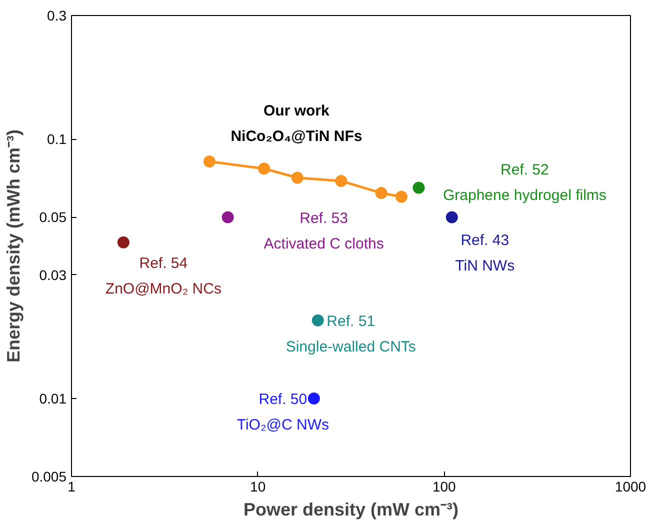  Describe the element at coordinates (283, 412) in the screenshot. I see `series-label: Ref. 50 TiO₂@C NWs` at that location.